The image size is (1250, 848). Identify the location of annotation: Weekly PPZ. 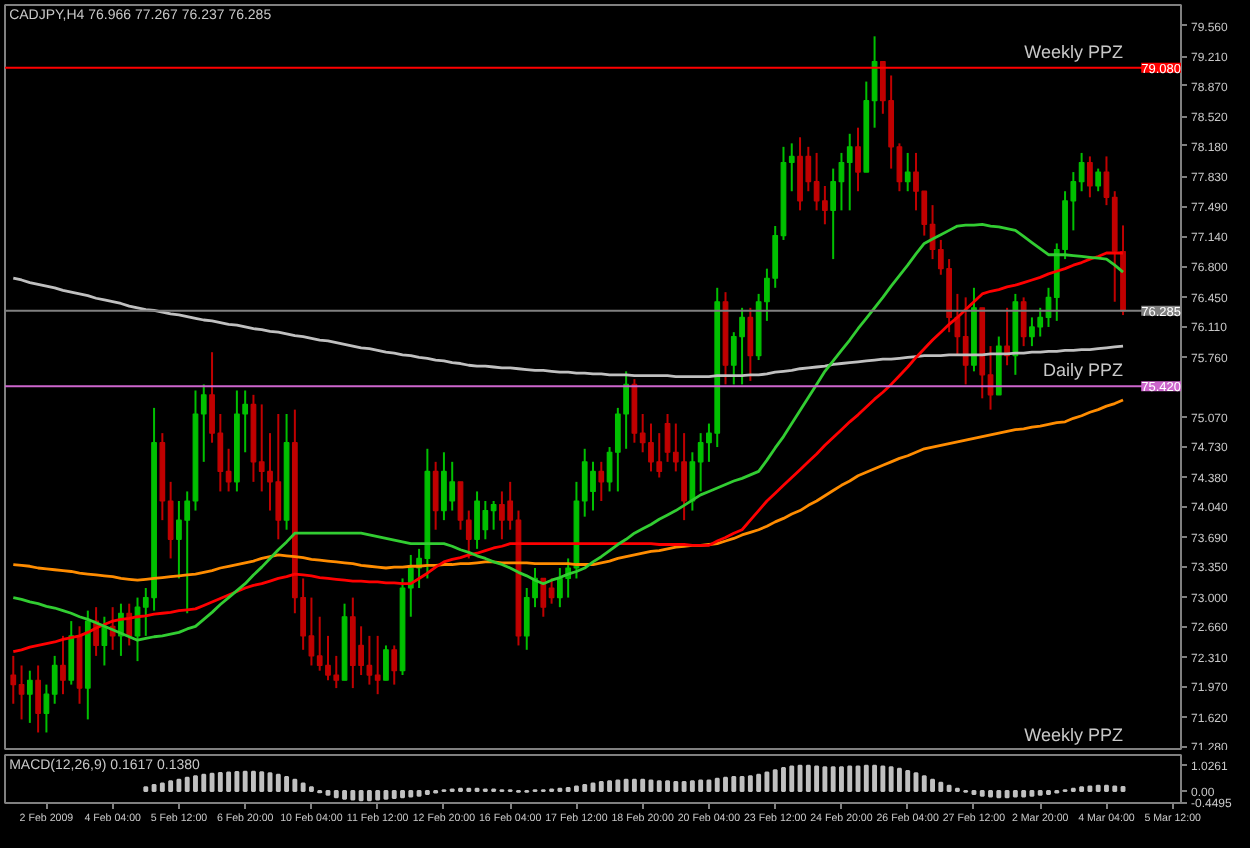
(1074, 735).